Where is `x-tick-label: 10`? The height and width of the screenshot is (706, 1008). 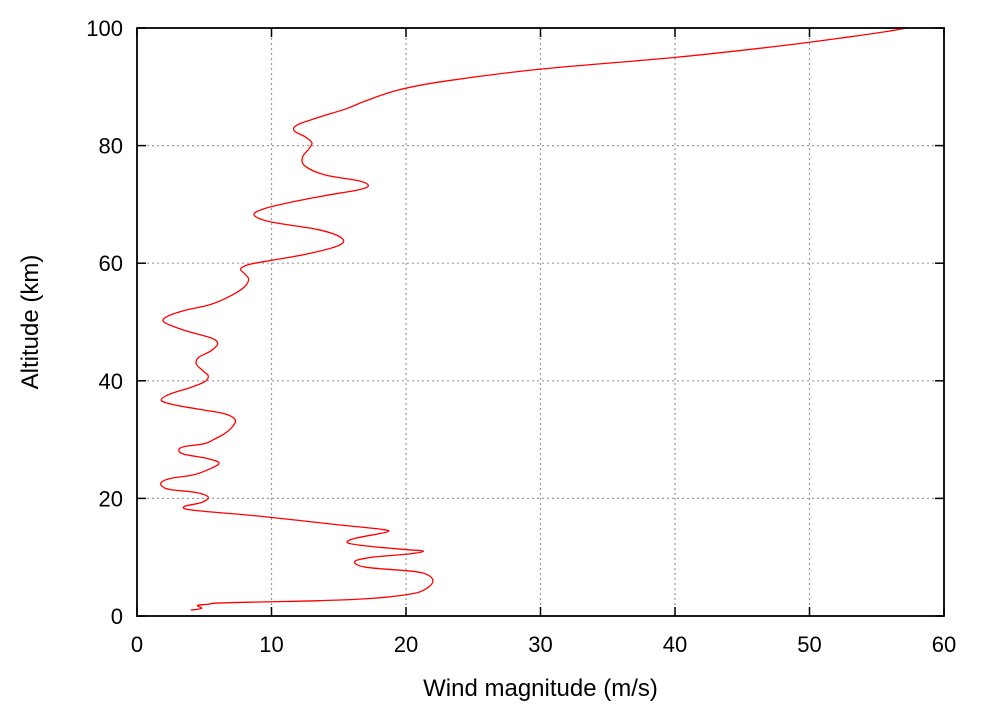 x-tick-label: 10 is located at coordinates (271, 644).